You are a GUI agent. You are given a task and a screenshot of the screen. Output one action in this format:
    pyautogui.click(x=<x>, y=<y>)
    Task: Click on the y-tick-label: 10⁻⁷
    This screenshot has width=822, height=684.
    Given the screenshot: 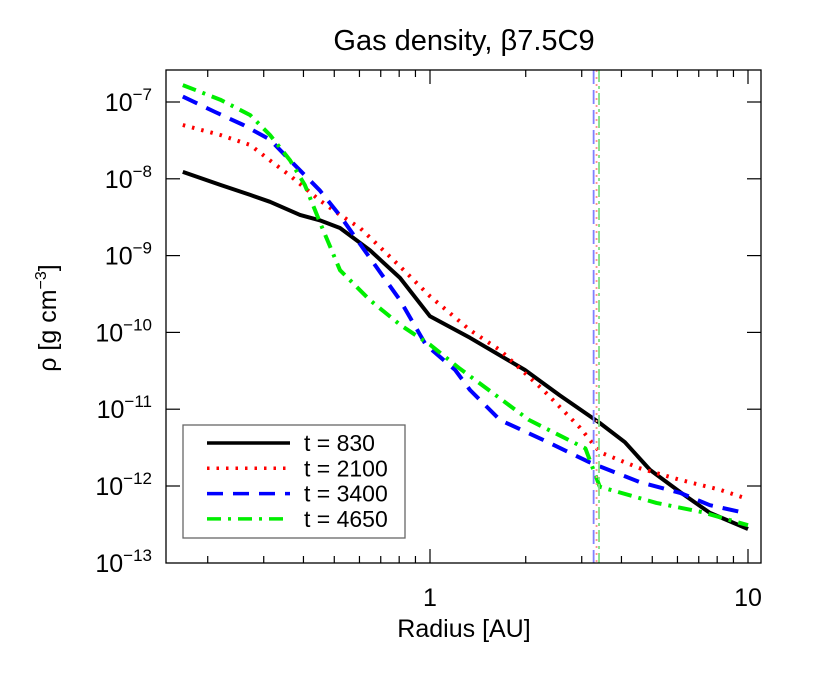 What is the action you would take?
    pyautogui.click(x=128, y=101)
    